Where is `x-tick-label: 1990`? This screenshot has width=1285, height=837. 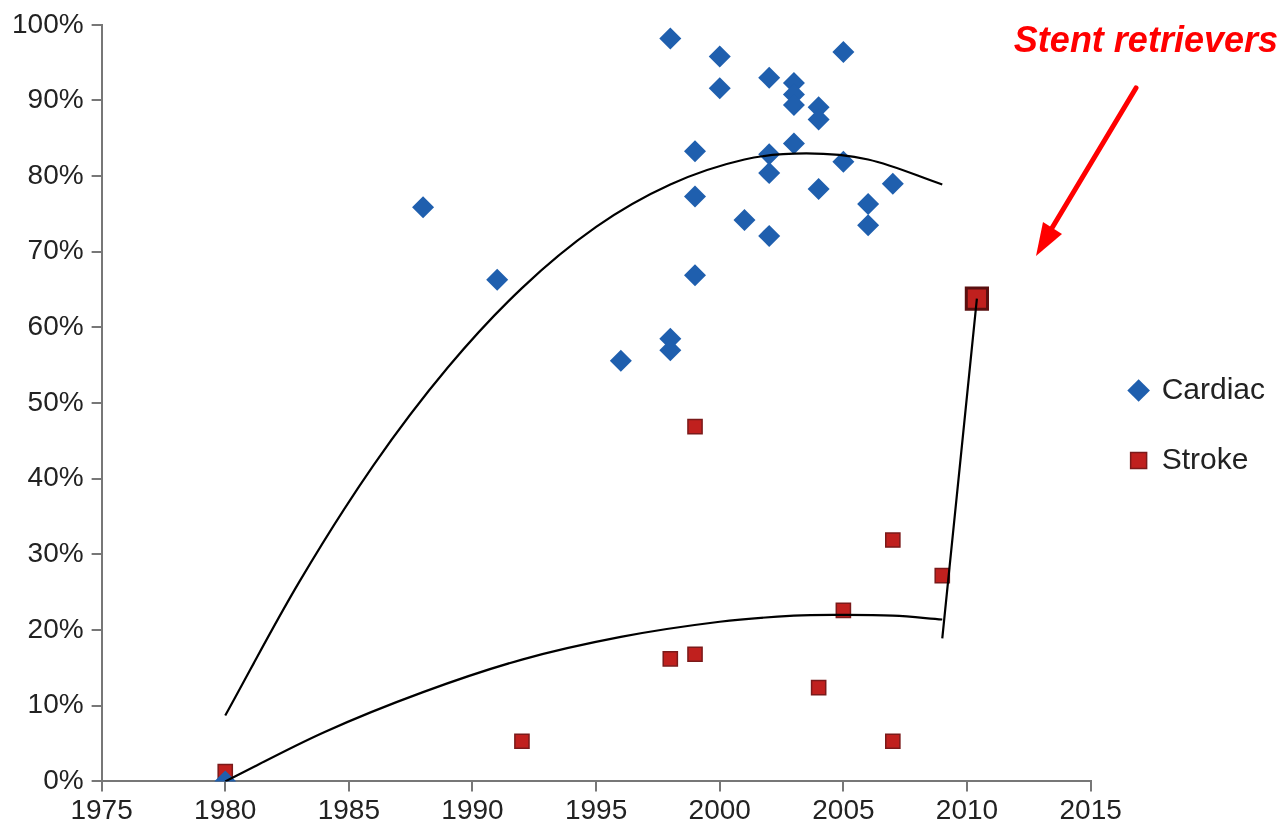 x-tick-label: 1990 is located at coordinates (472, 809).